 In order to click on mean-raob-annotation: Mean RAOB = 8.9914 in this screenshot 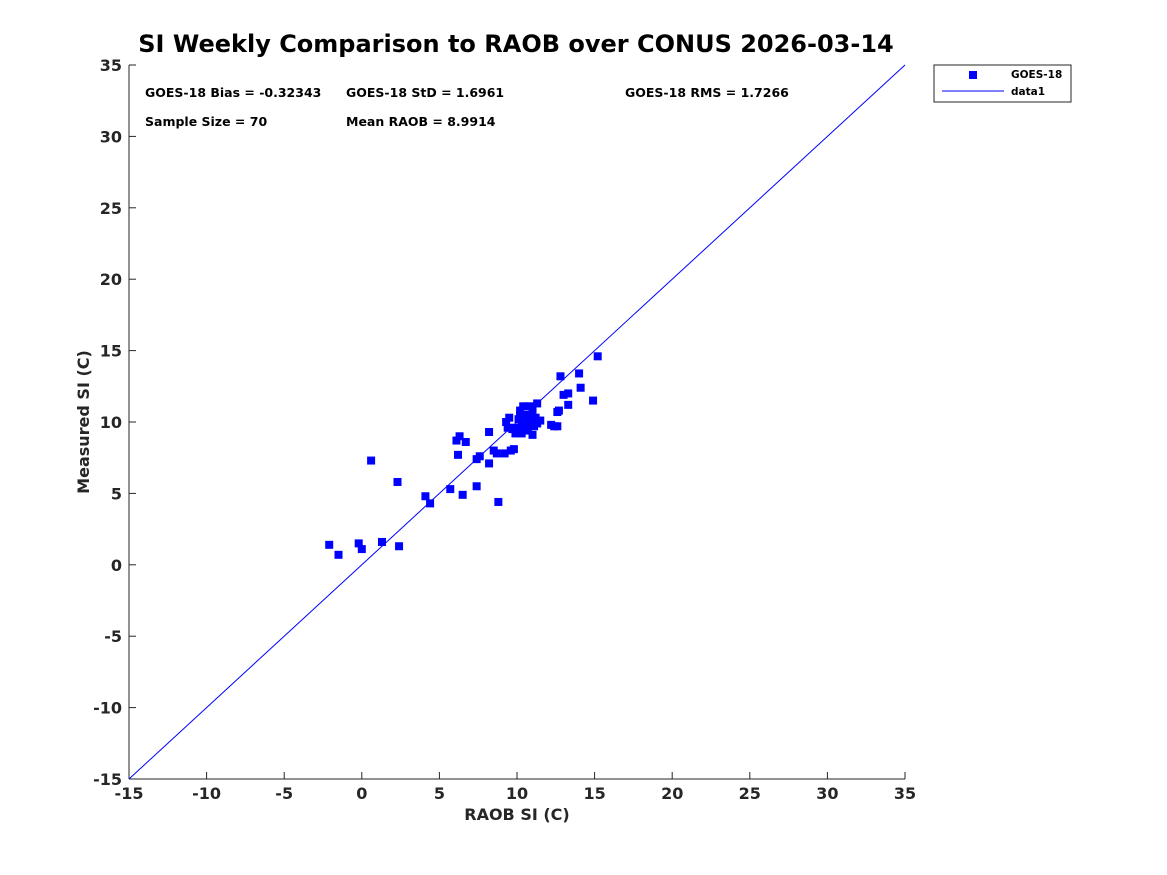, I will do `click(421, 121)`.